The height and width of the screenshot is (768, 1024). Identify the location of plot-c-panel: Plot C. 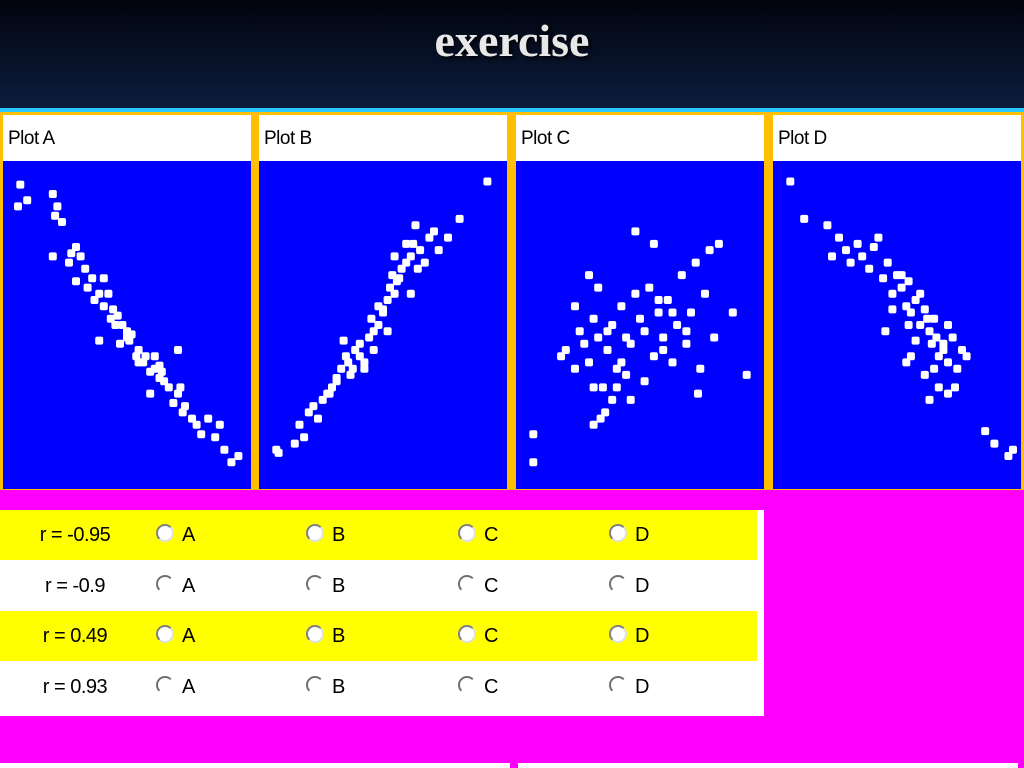
(640, 302).